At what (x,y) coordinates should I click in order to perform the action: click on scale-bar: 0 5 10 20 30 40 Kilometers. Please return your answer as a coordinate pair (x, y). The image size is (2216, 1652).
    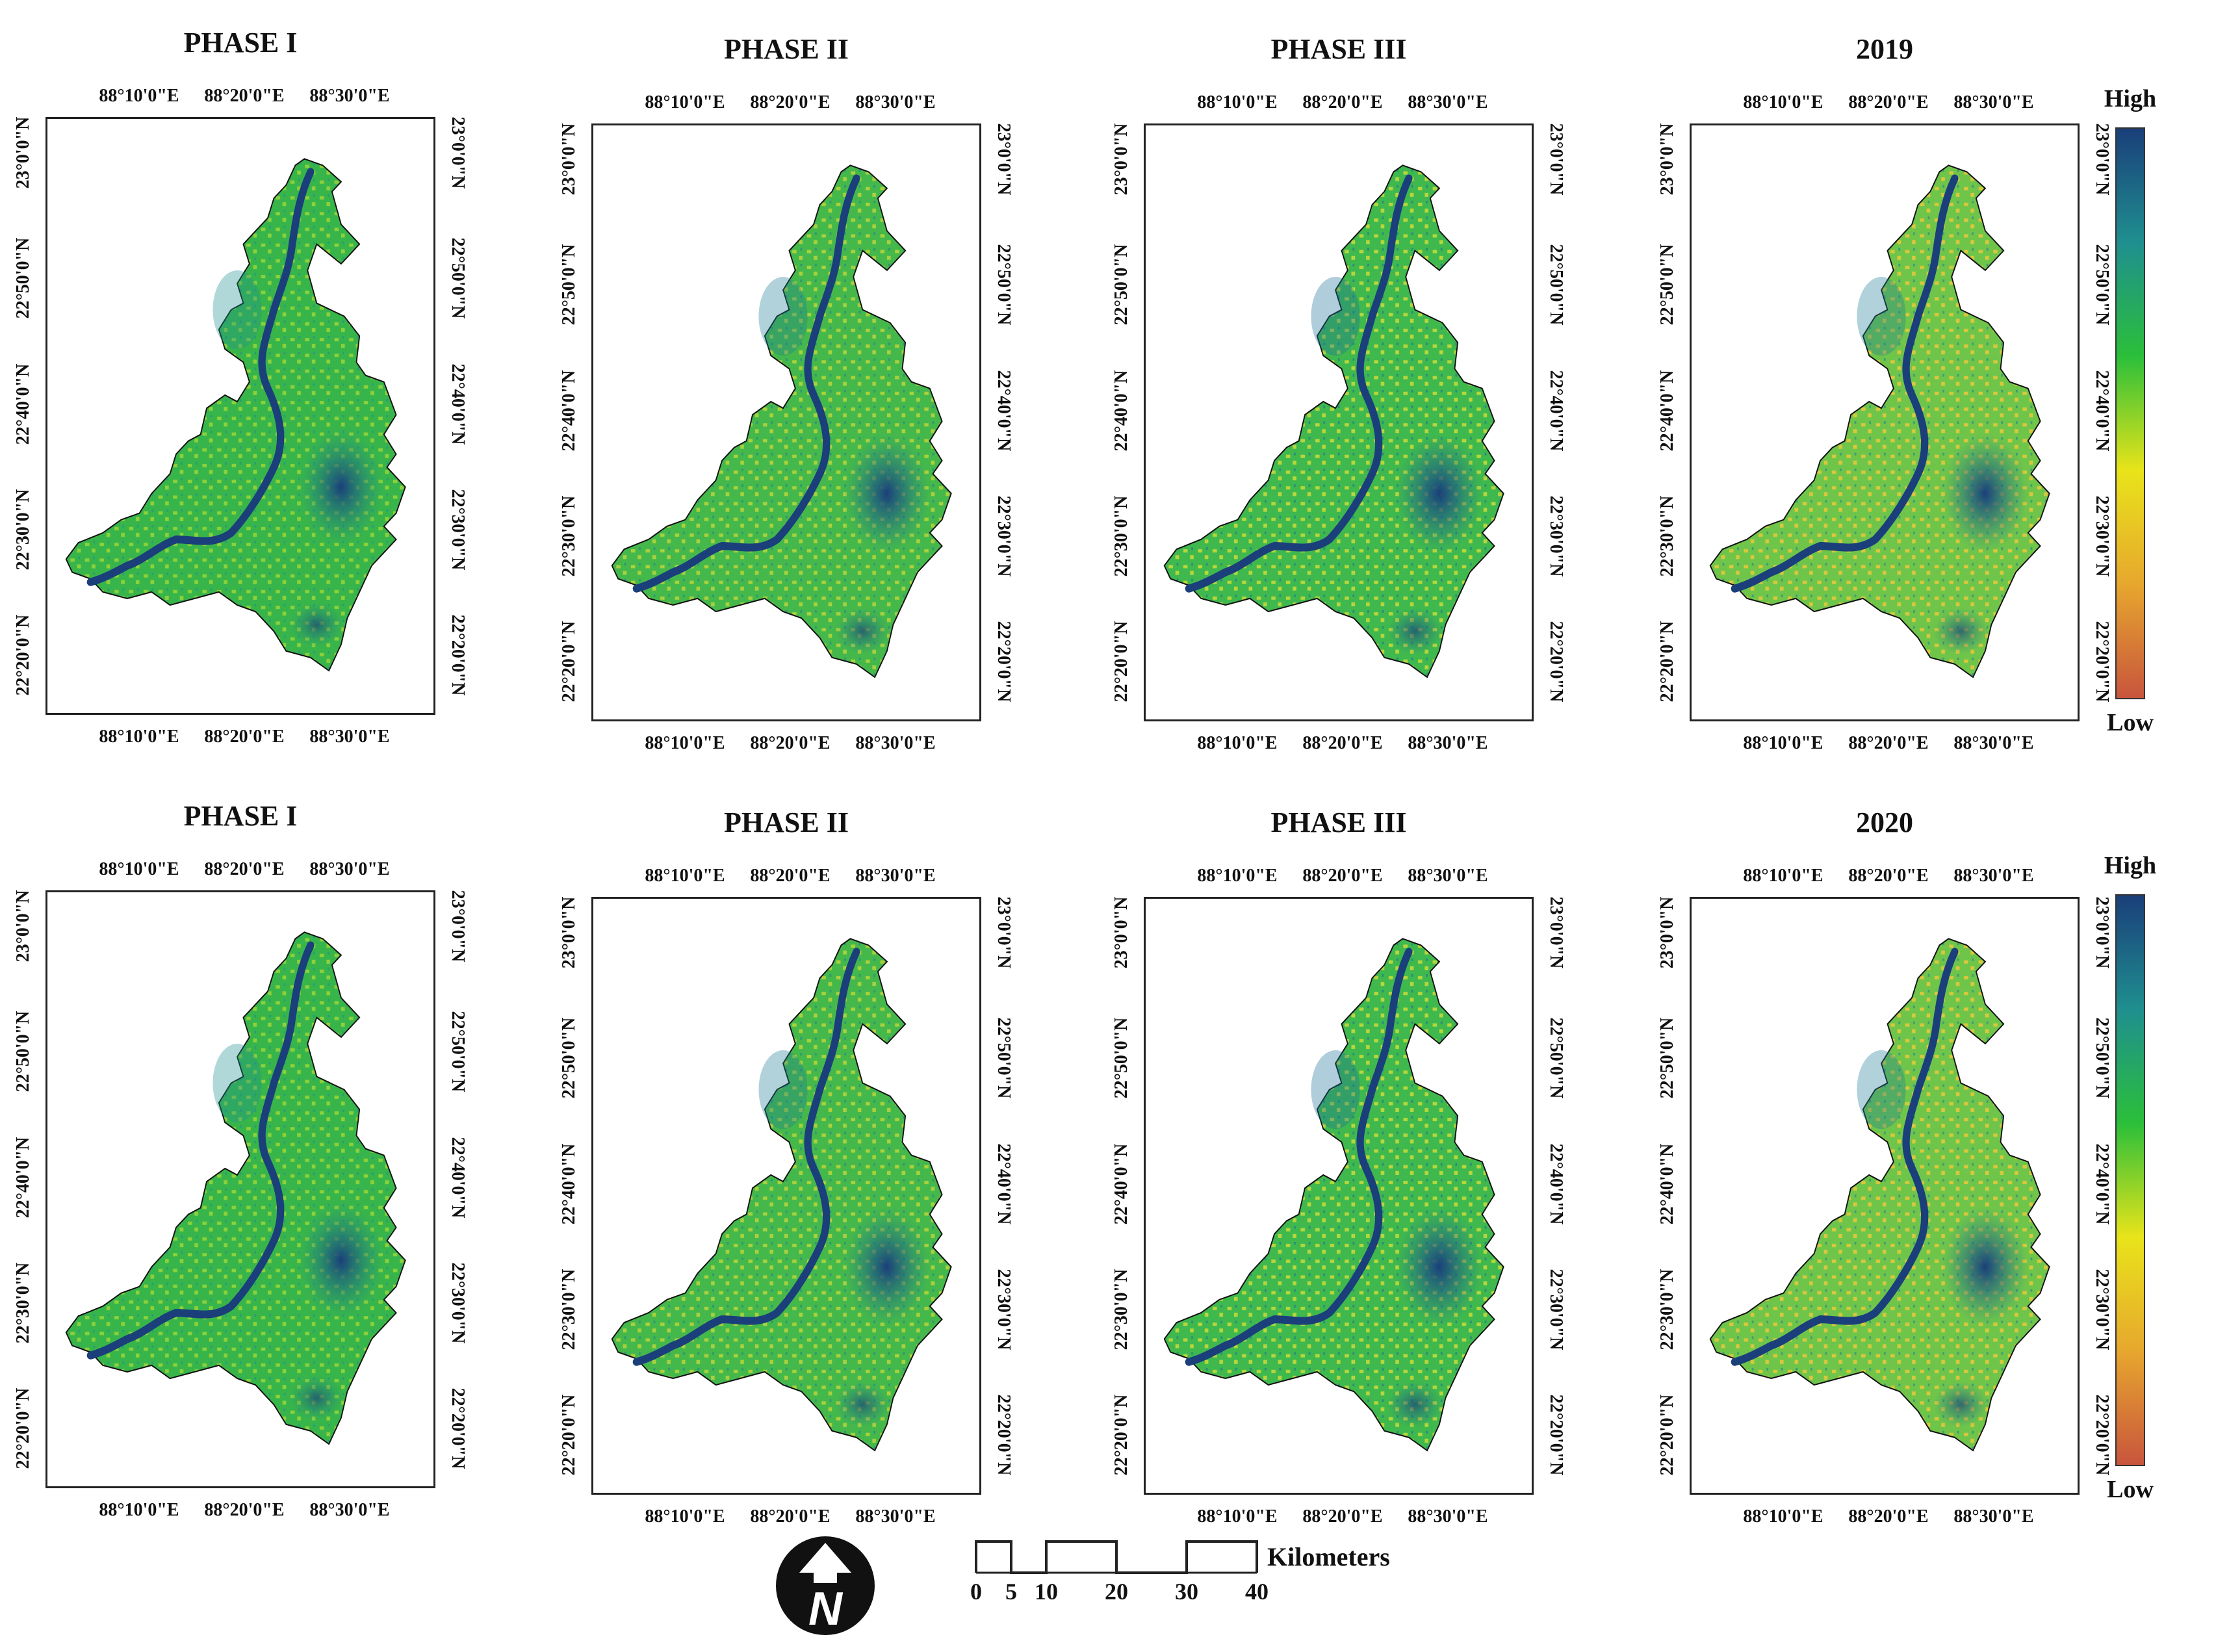
    Looking at the image, I should click on (1200, 1573).